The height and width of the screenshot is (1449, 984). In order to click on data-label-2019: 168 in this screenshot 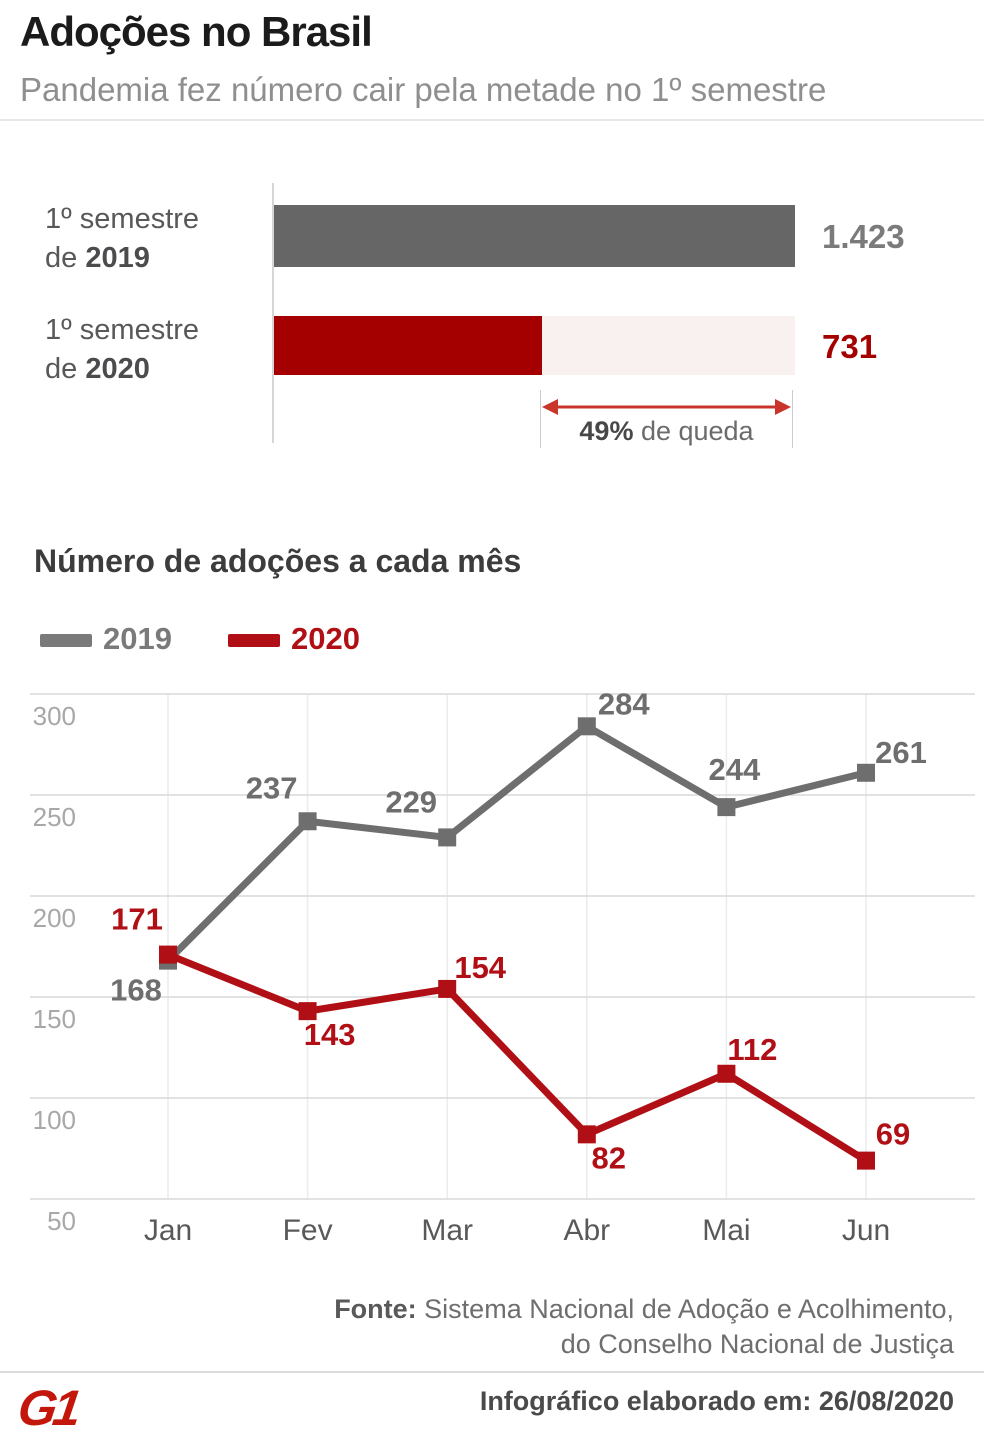, I will do `click(136, 990)`.